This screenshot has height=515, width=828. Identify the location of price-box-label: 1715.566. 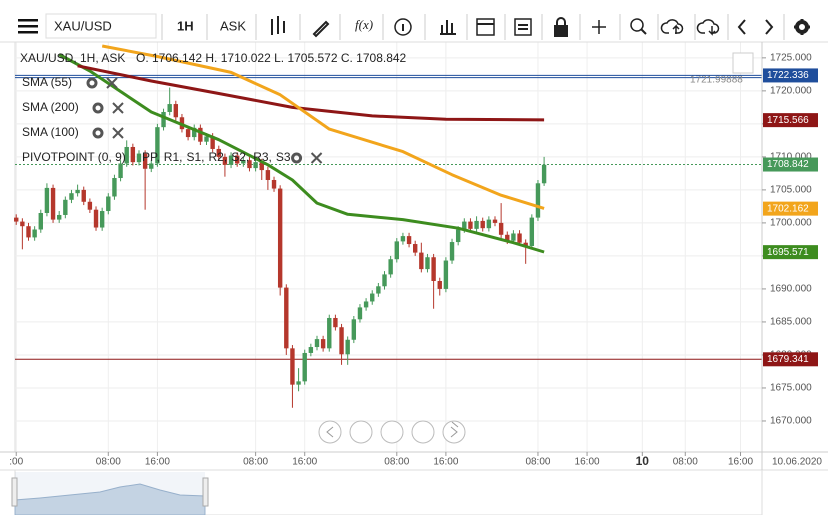
(788, 120).